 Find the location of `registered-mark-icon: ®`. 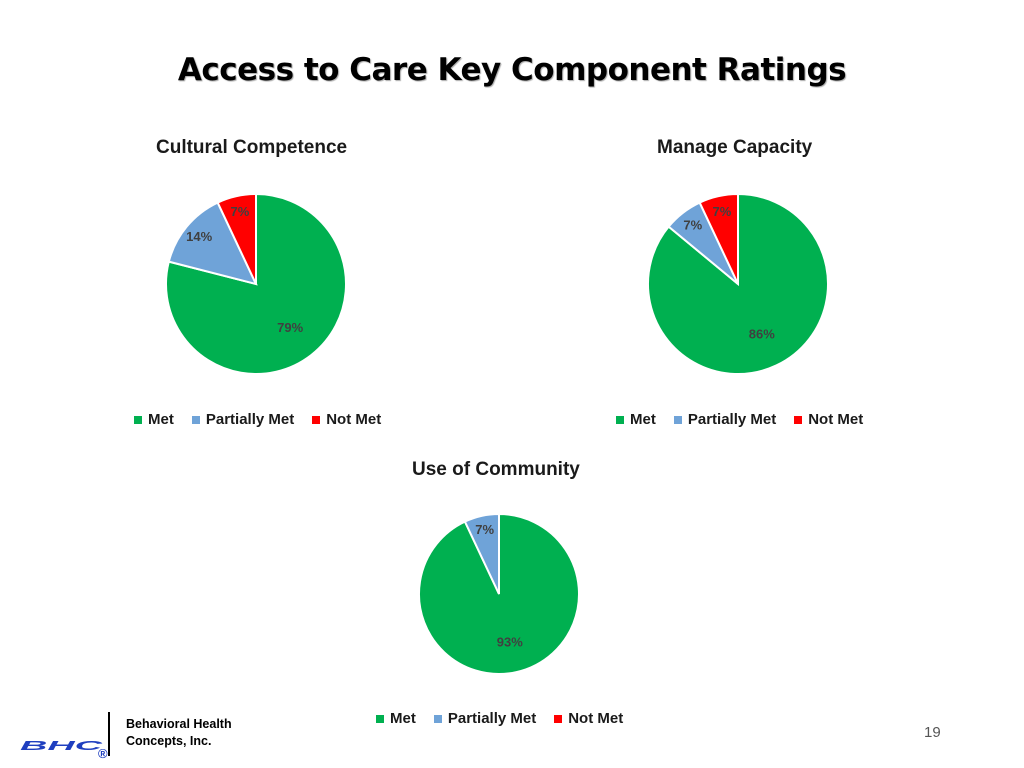

registered-mark-icon: ® is located at coordinates (103, 753).